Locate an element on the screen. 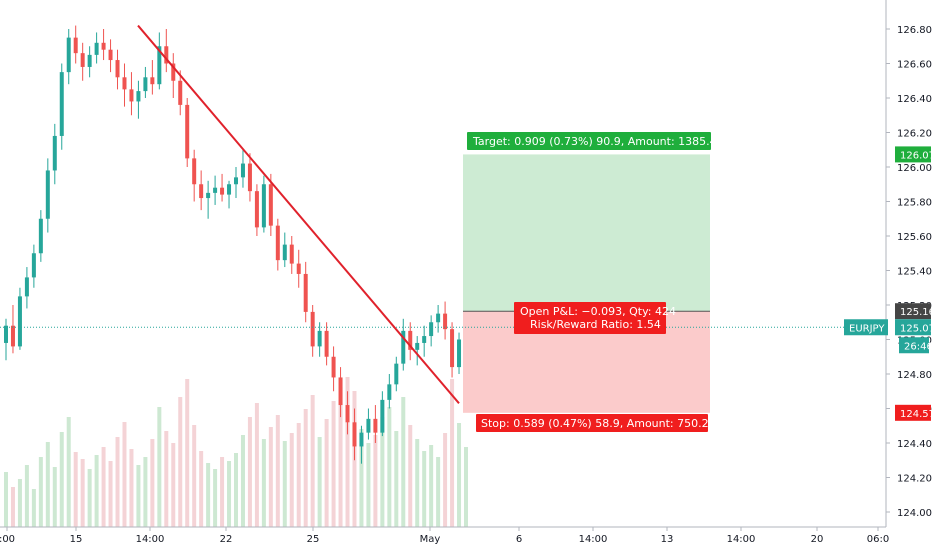  price-axis-tick-label: 125.800 is located at coordinates (914, 203).